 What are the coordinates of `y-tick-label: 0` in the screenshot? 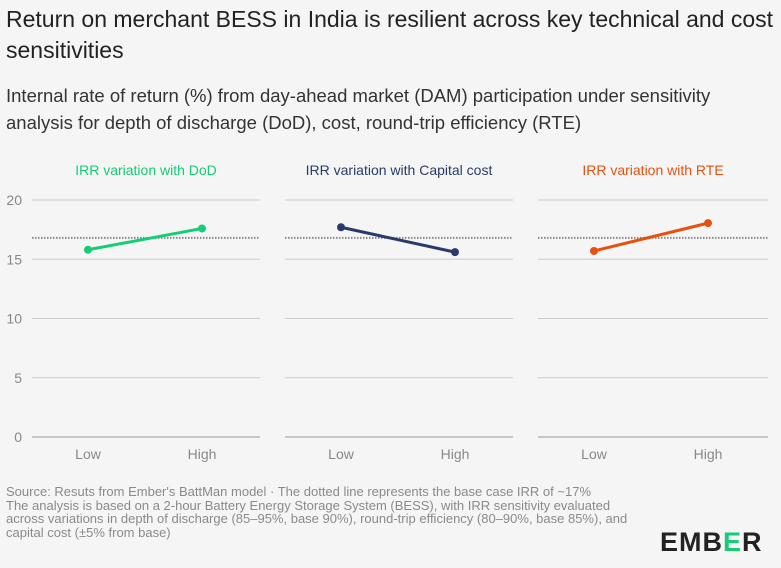 It's located at (18, 437).